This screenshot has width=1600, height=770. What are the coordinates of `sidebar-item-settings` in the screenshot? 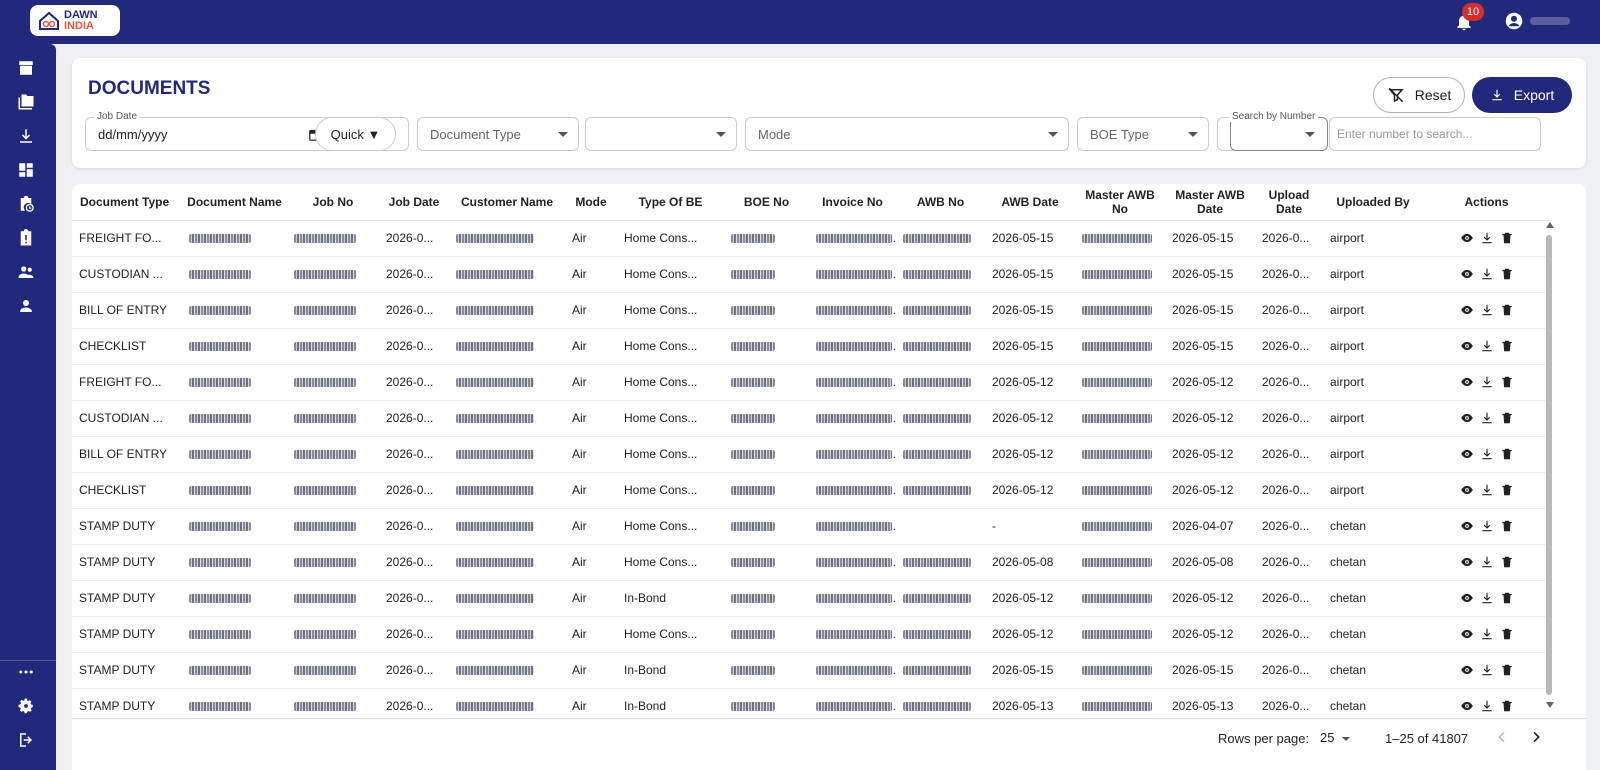 It's located at (26, 706).